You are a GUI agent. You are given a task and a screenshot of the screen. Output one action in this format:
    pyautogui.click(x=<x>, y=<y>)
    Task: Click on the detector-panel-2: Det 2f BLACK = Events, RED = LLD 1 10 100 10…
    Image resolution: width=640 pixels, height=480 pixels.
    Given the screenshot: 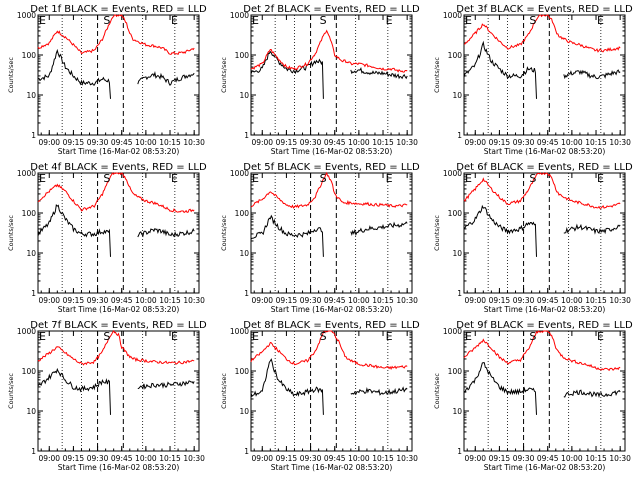 What is the action you would take?
    pyautogui.click(x=320, y=80)
    